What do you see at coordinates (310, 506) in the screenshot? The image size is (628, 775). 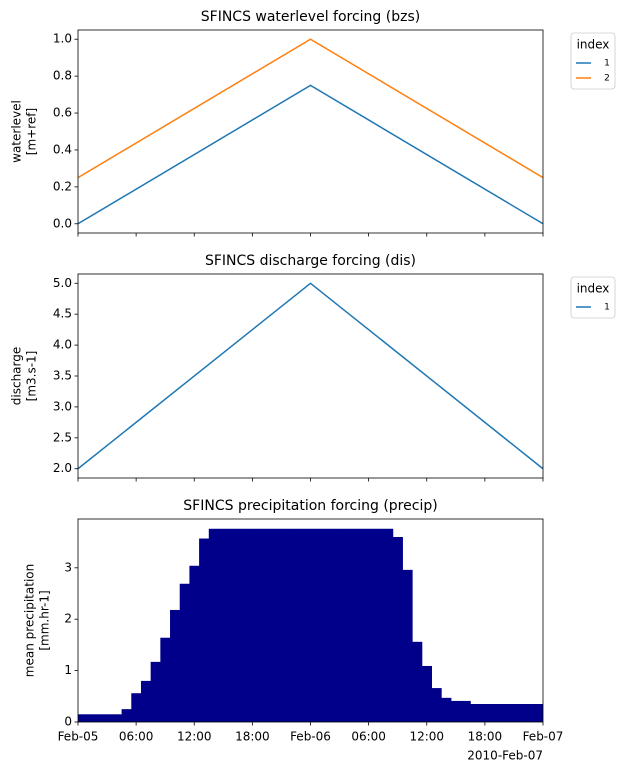 I see `chart-title: SFINCS precipitation forcing (precip)` at bounding box center [310, 506].